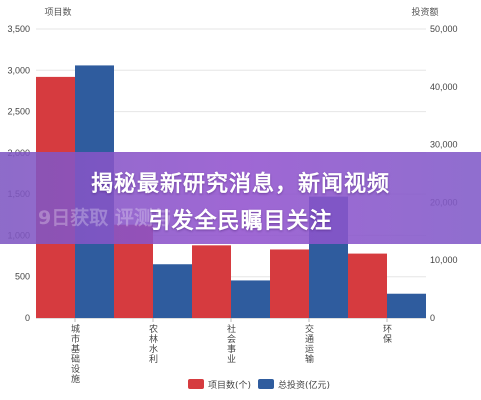  What do you see at coordinates (18, 112) in the screenshot?
I see `y-left-tick-label: 2,500` at bounding box center [18, 112].